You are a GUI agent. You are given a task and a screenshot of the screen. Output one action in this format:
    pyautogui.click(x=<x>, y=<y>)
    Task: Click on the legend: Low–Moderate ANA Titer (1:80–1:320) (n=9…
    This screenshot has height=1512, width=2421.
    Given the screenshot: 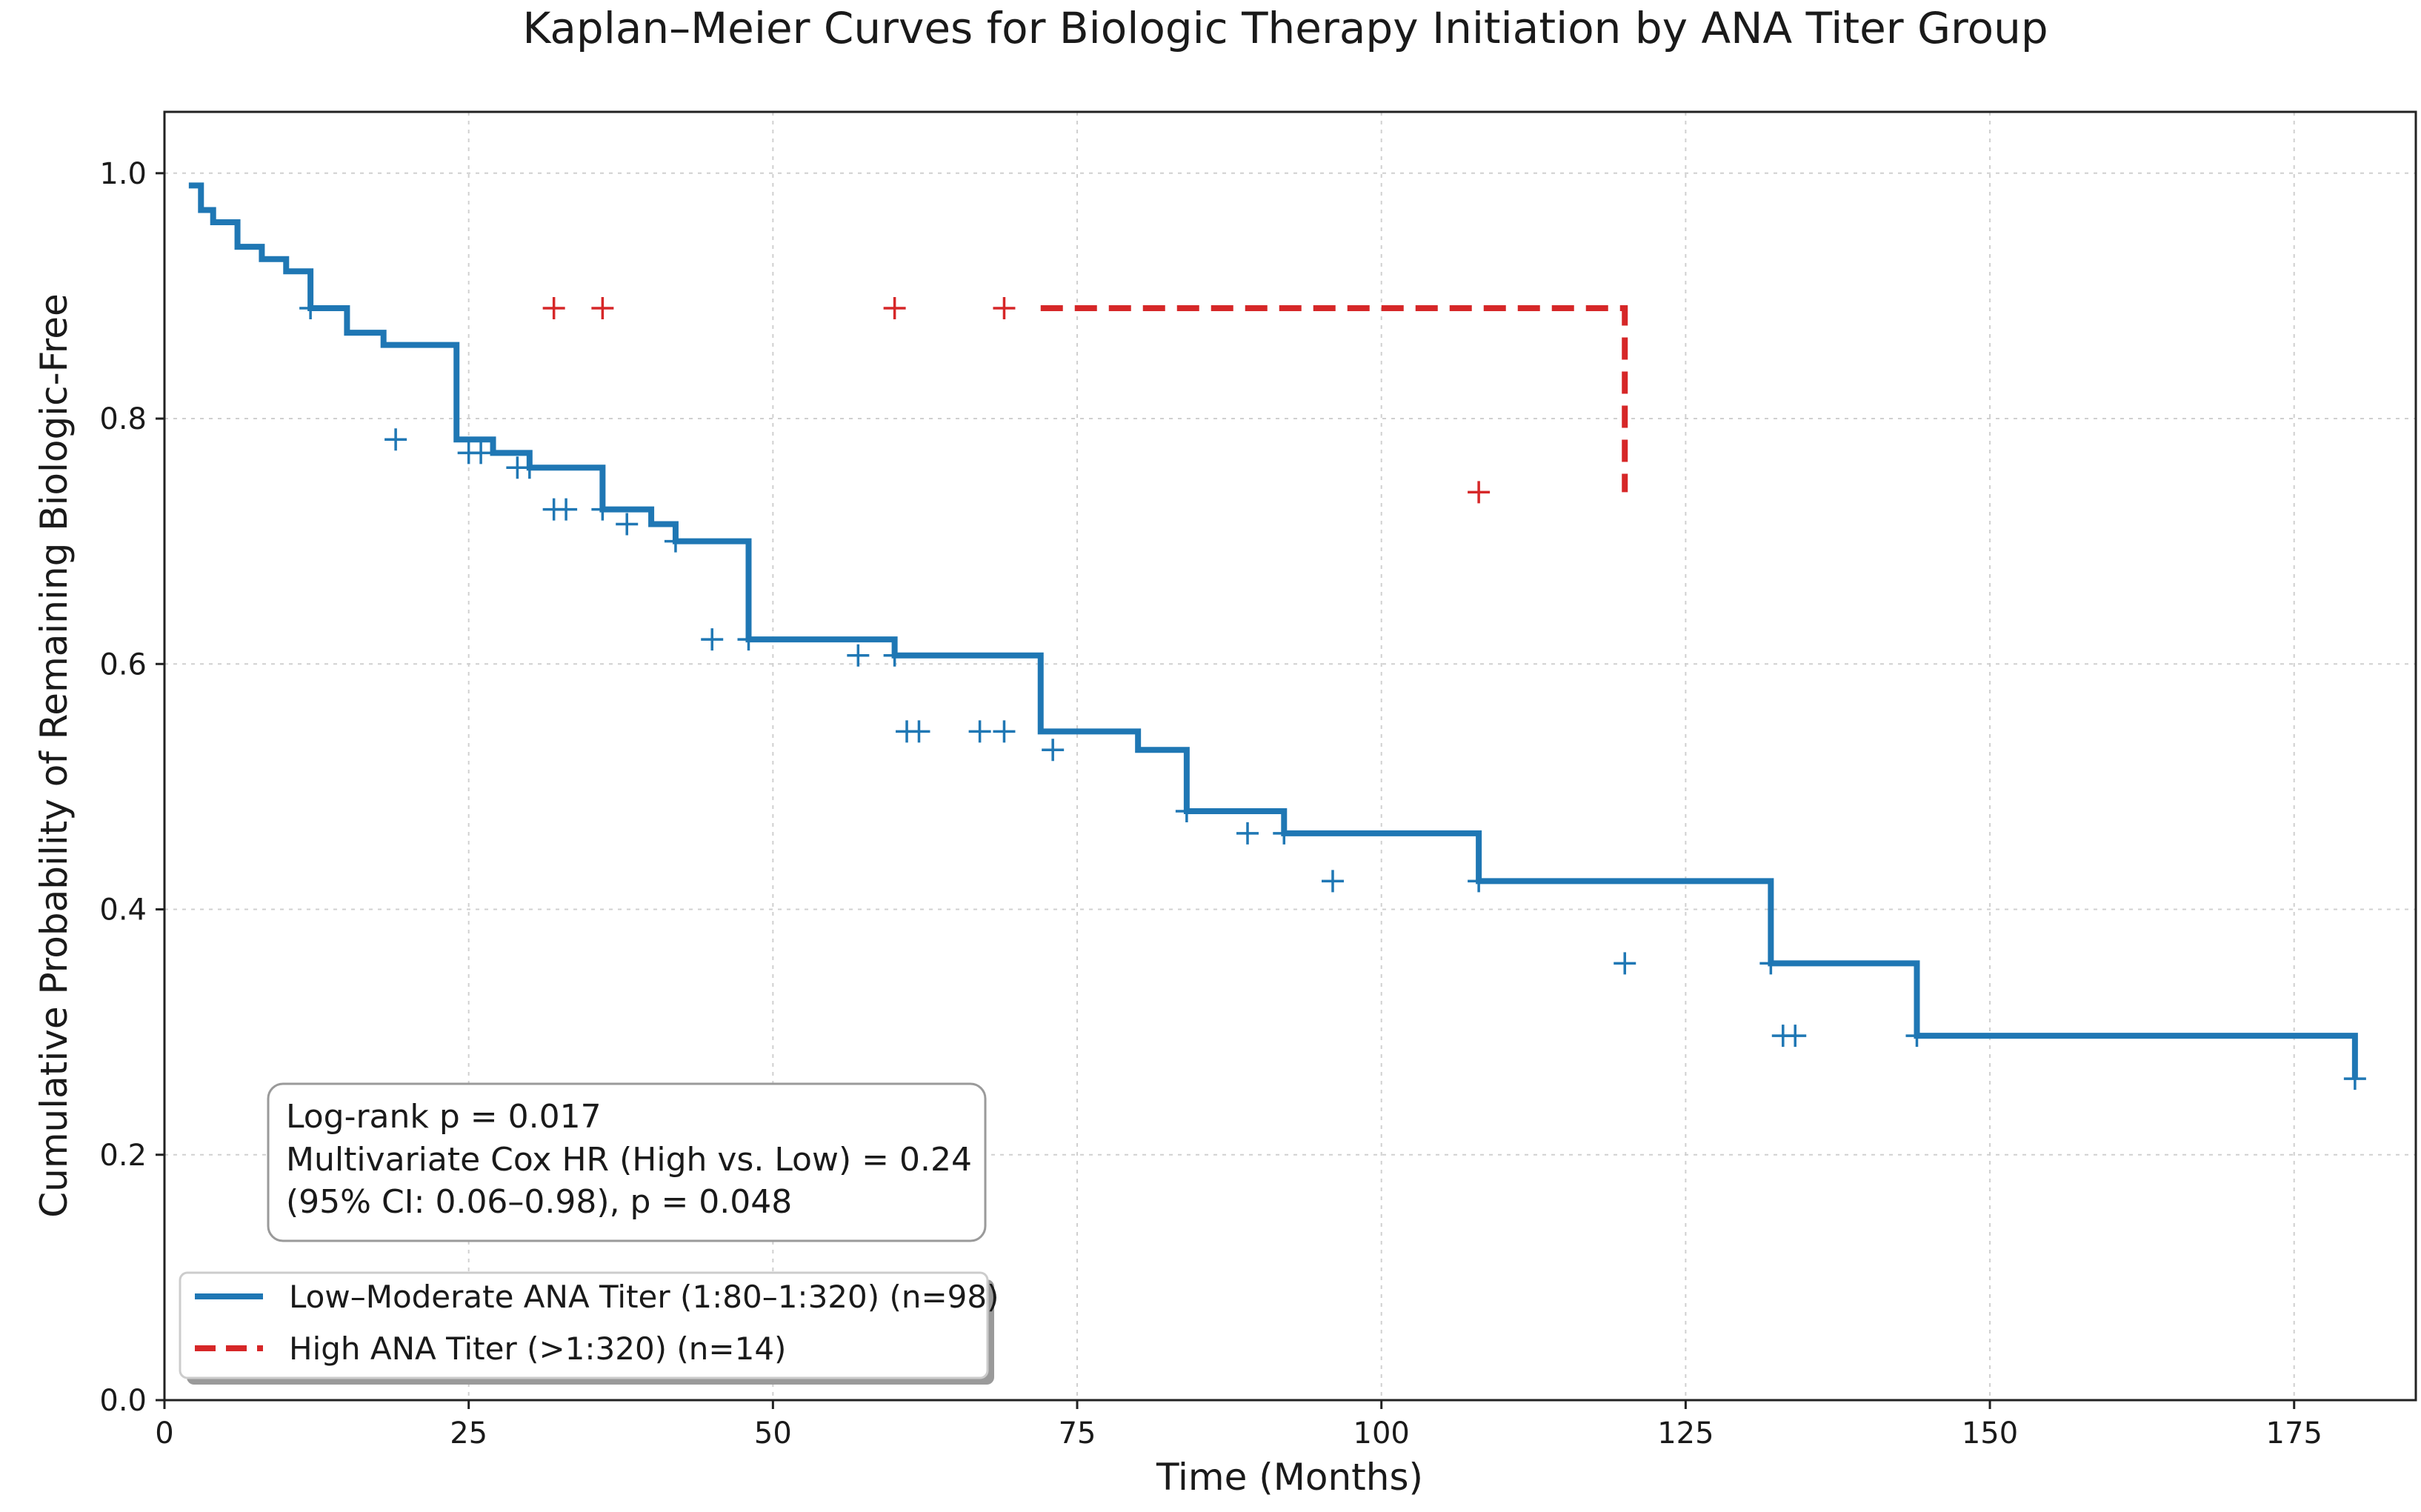 What is the action you would take?
    pyautogui.click(x=589, y=1328)
    